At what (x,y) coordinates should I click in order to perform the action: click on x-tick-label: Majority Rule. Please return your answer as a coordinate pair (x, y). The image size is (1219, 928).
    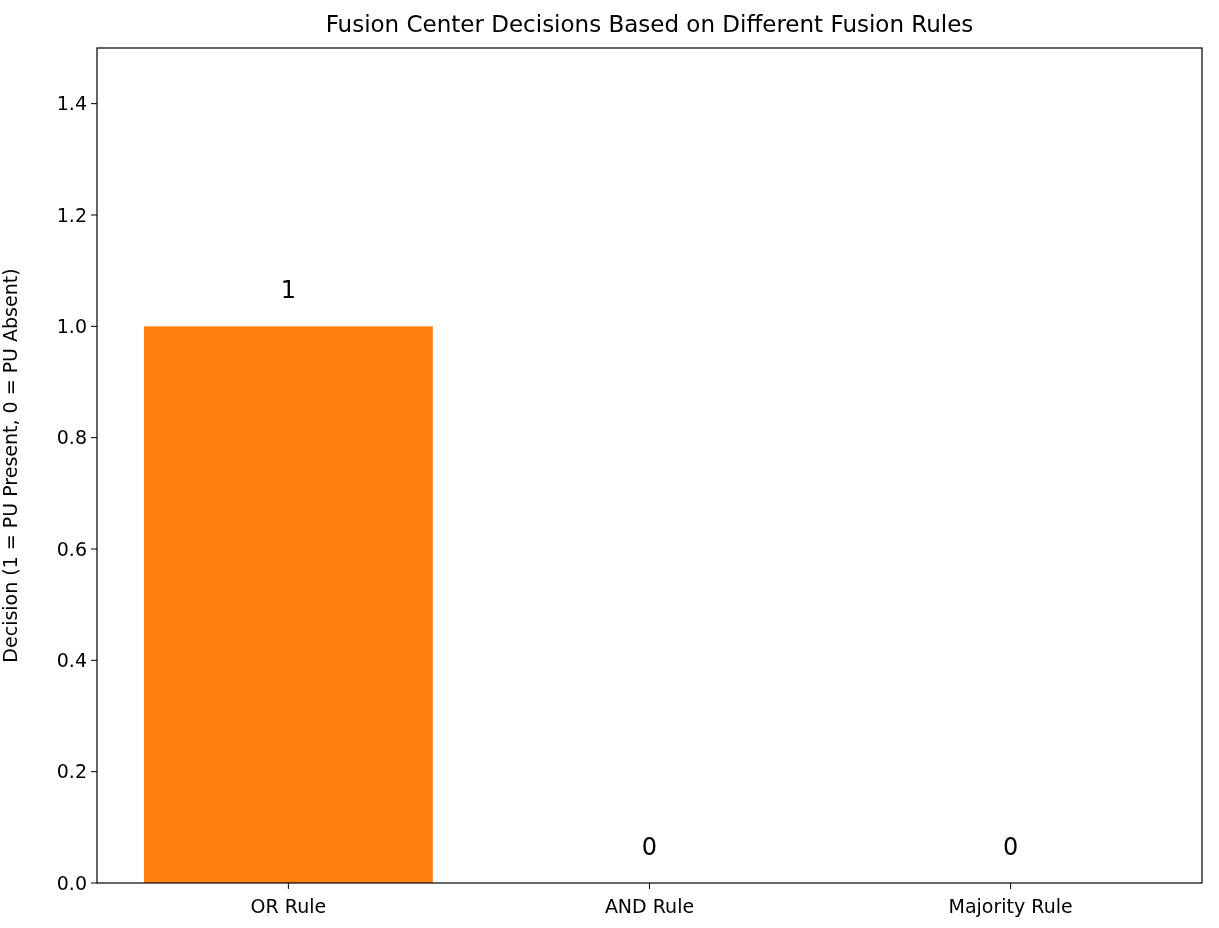
    Looking at the image, I should click on (1010, 906).